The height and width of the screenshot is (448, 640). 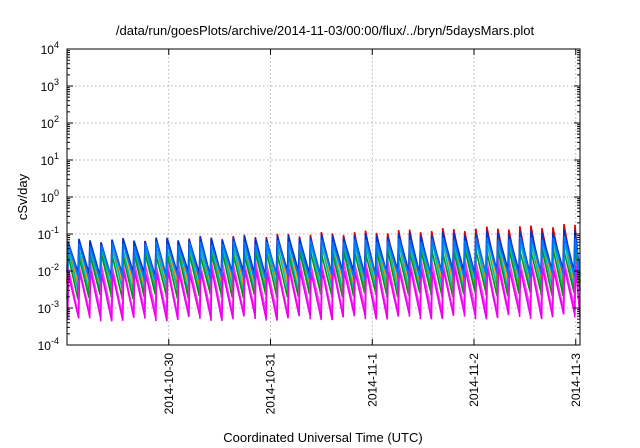 What do you see at coordinates (48, 307) in the screenshot?
I see `y-tick-label: 10⁻³` at bounding box center [48, 307].